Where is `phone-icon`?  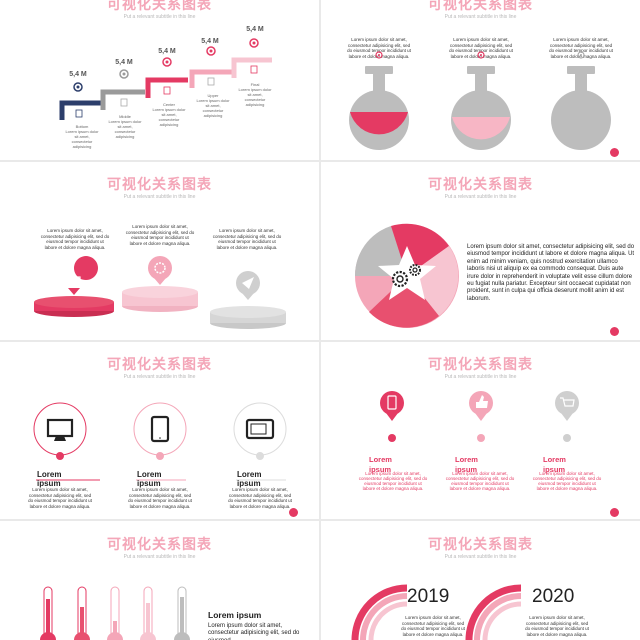 phone-icon is located at coordinates (392, 406).